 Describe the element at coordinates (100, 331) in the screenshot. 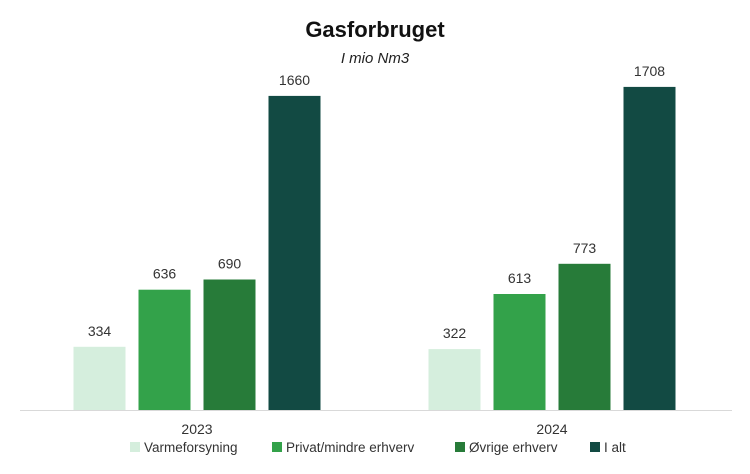

I see `data-label-2023-series-0: 334` at that location.